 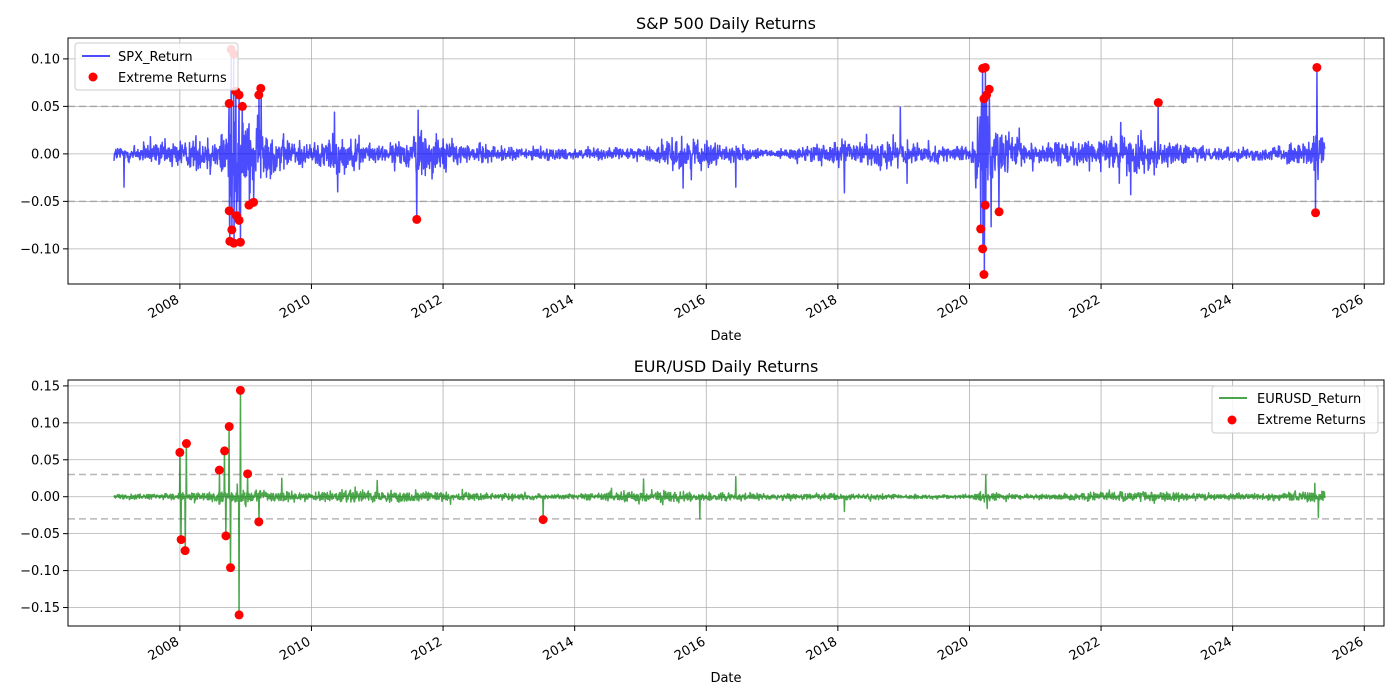 What do you see at coordinates (45, 107) in the screenshot?
I see `spx-y-tick-label-1: 0.05` at bounding box center [45, 107].